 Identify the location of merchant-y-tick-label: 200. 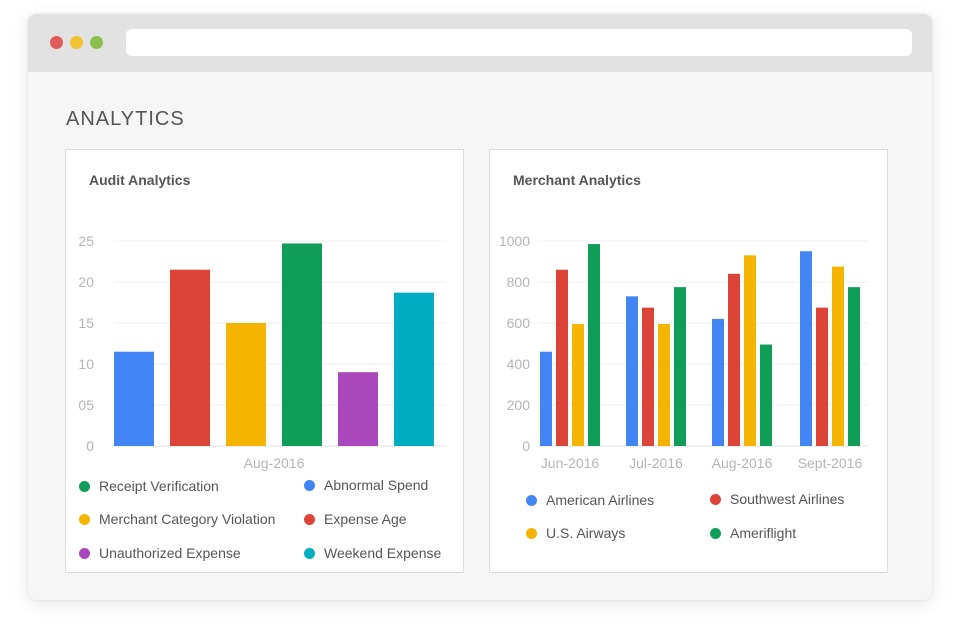
(519, 405).